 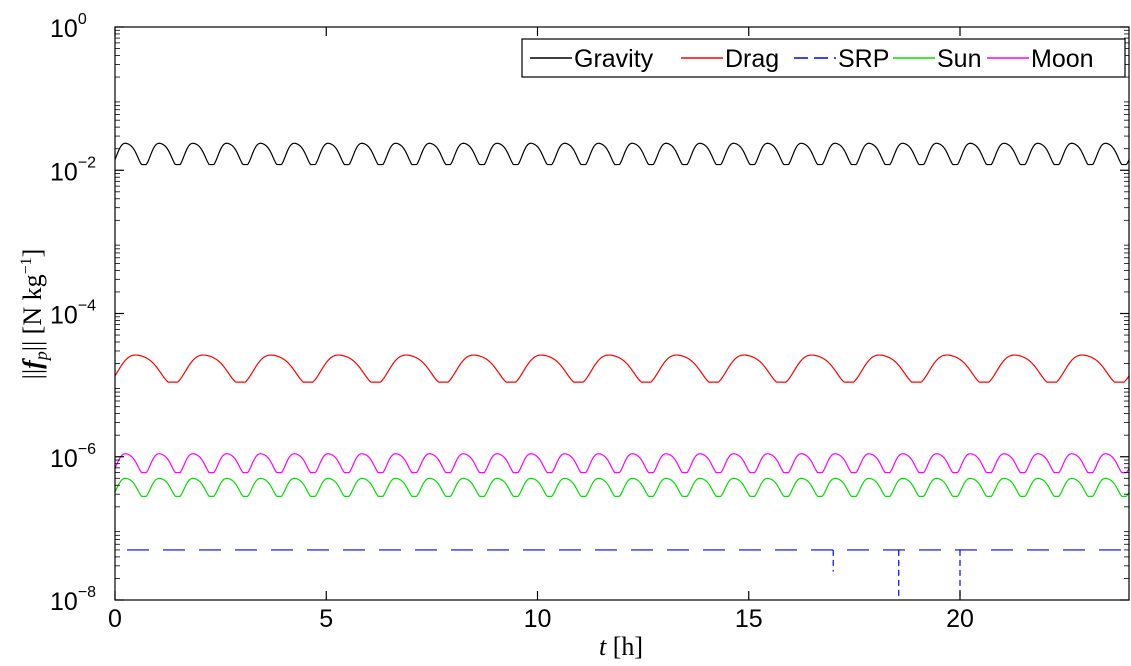 What do you see at coordinates (622, 368) in the screenshot?
I see `series-line-drag` at bounding box center [622, 368].